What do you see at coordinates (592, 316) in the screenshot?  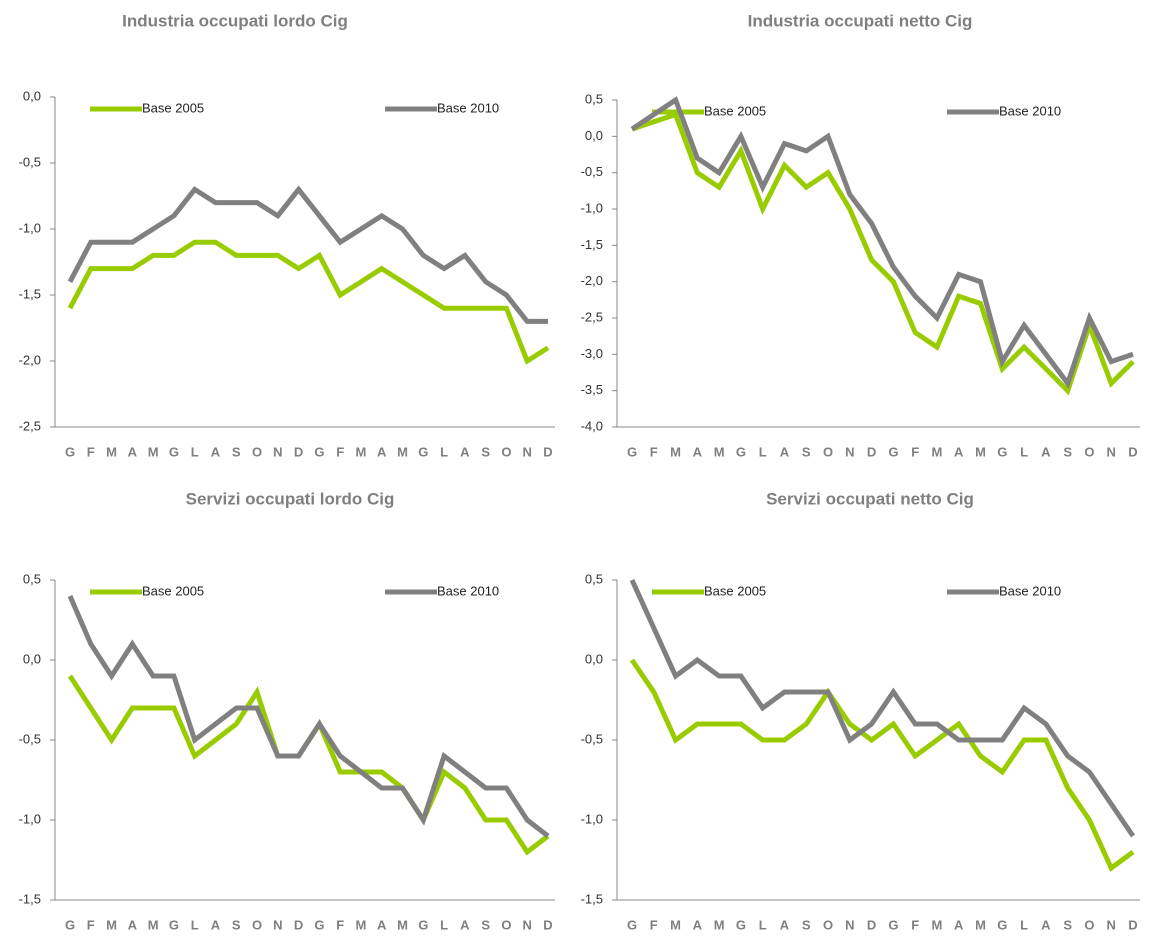 I see `y-tick-label: -2,5` at bounding box center [592, 316].